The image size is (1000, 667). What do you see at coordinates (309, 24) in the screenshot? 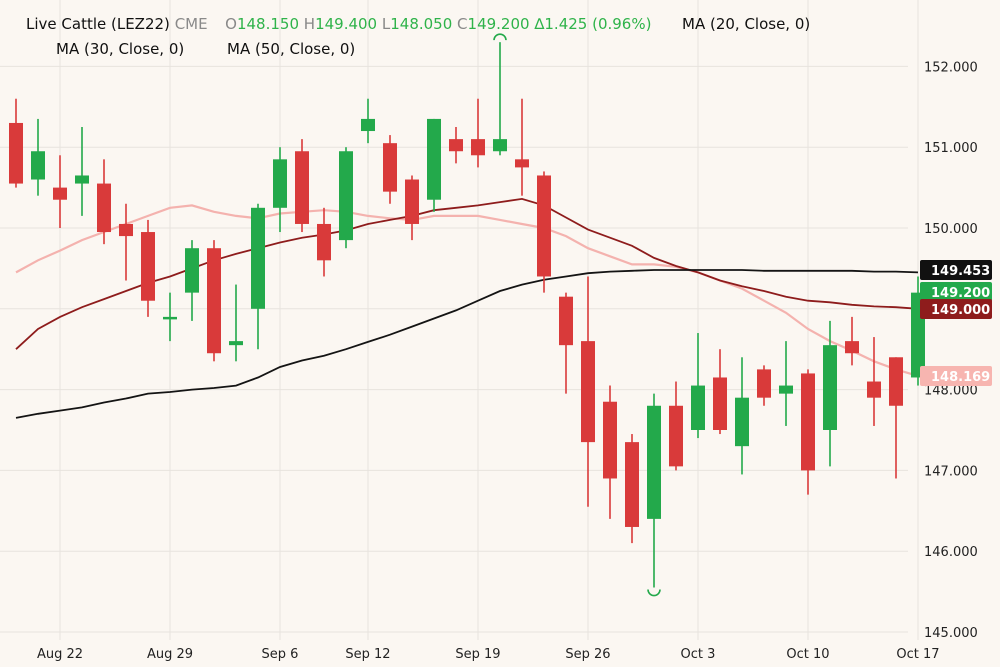
I see `high-label: H` at bounding box center [309, 24].